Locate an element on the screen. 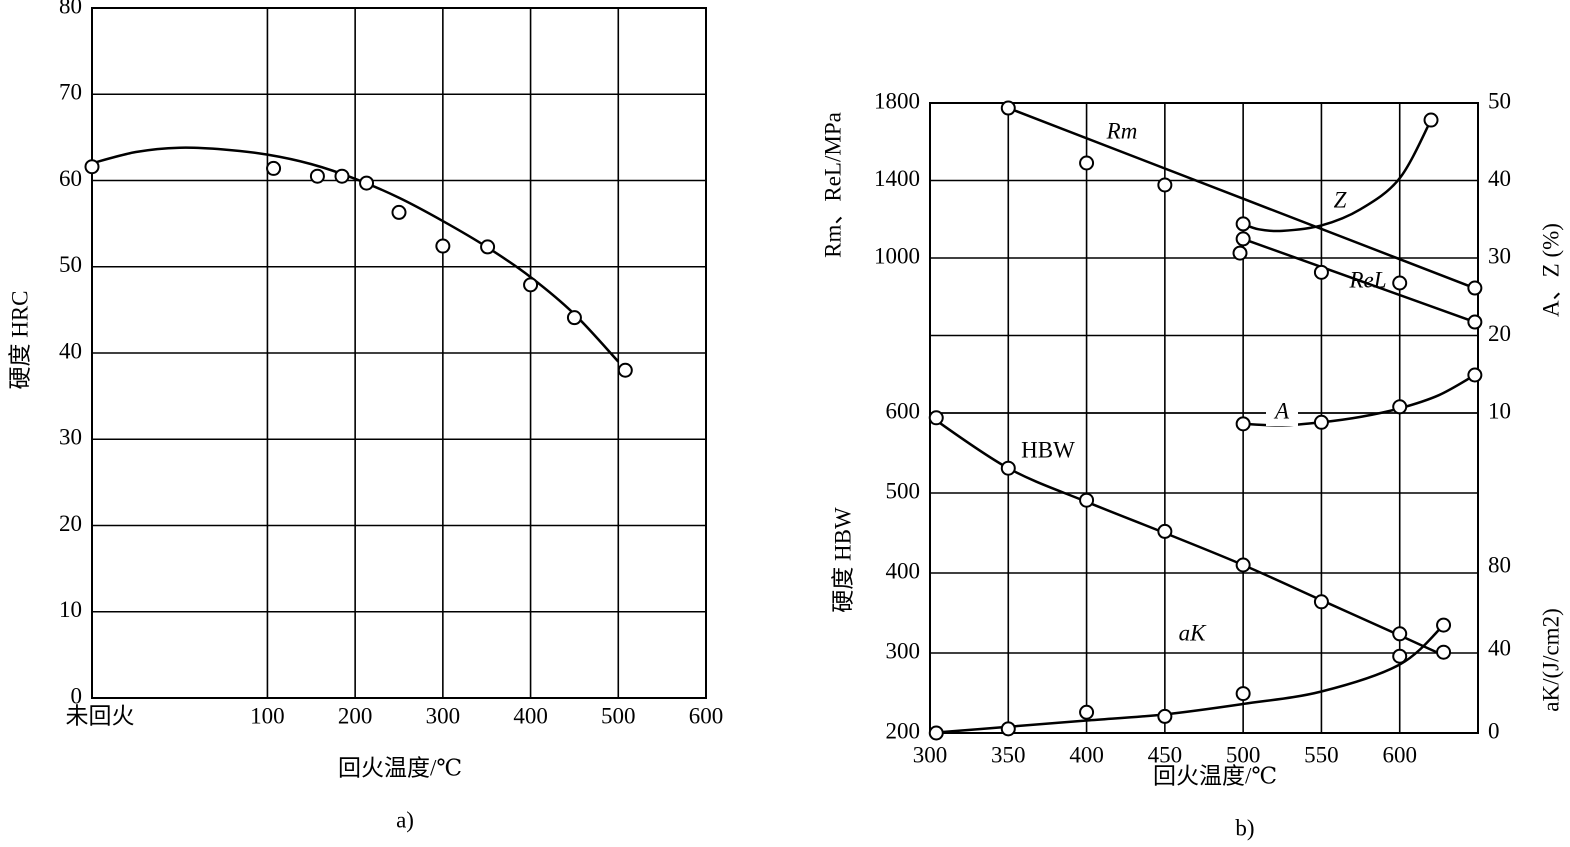  series-label: Z is located at coordinates (1340, 199).